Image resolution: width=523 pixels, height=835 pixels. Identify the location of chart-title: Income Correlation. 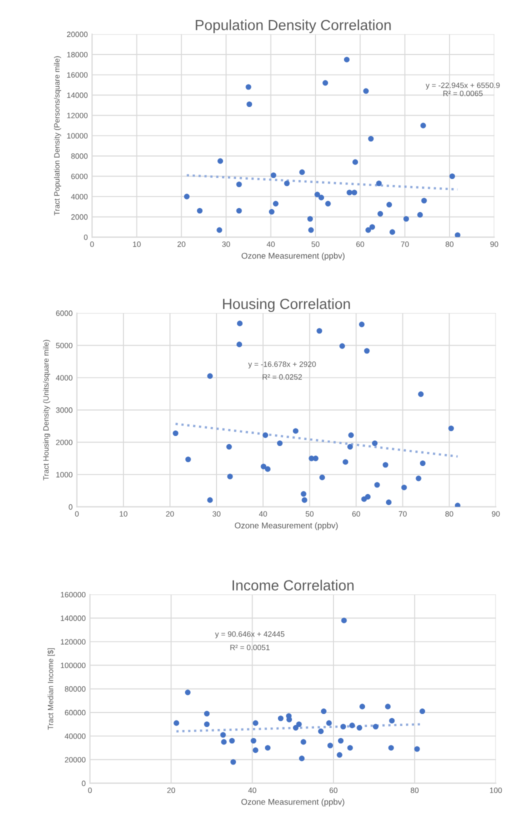
(293, 585).